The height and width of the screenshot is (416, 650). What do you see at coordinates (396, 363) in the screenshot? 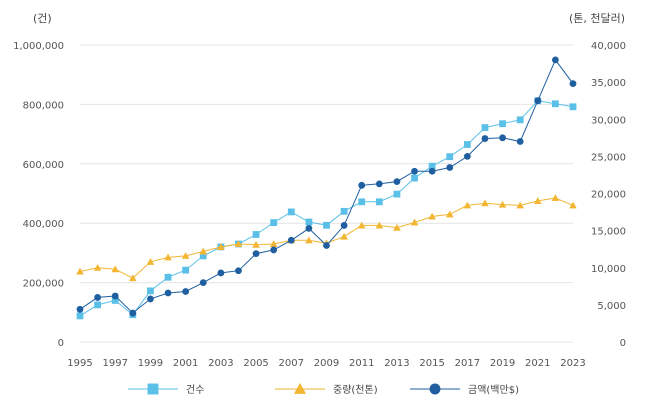
I see `x-tick-label: 2013` at bounding box center [396, 363].